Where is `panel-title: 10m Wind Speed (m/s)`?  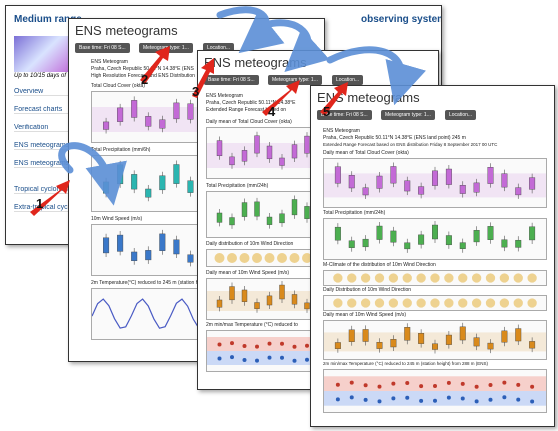
panel-title: 10m Wind Speed (m/s) is located at coordinates (117, 219).